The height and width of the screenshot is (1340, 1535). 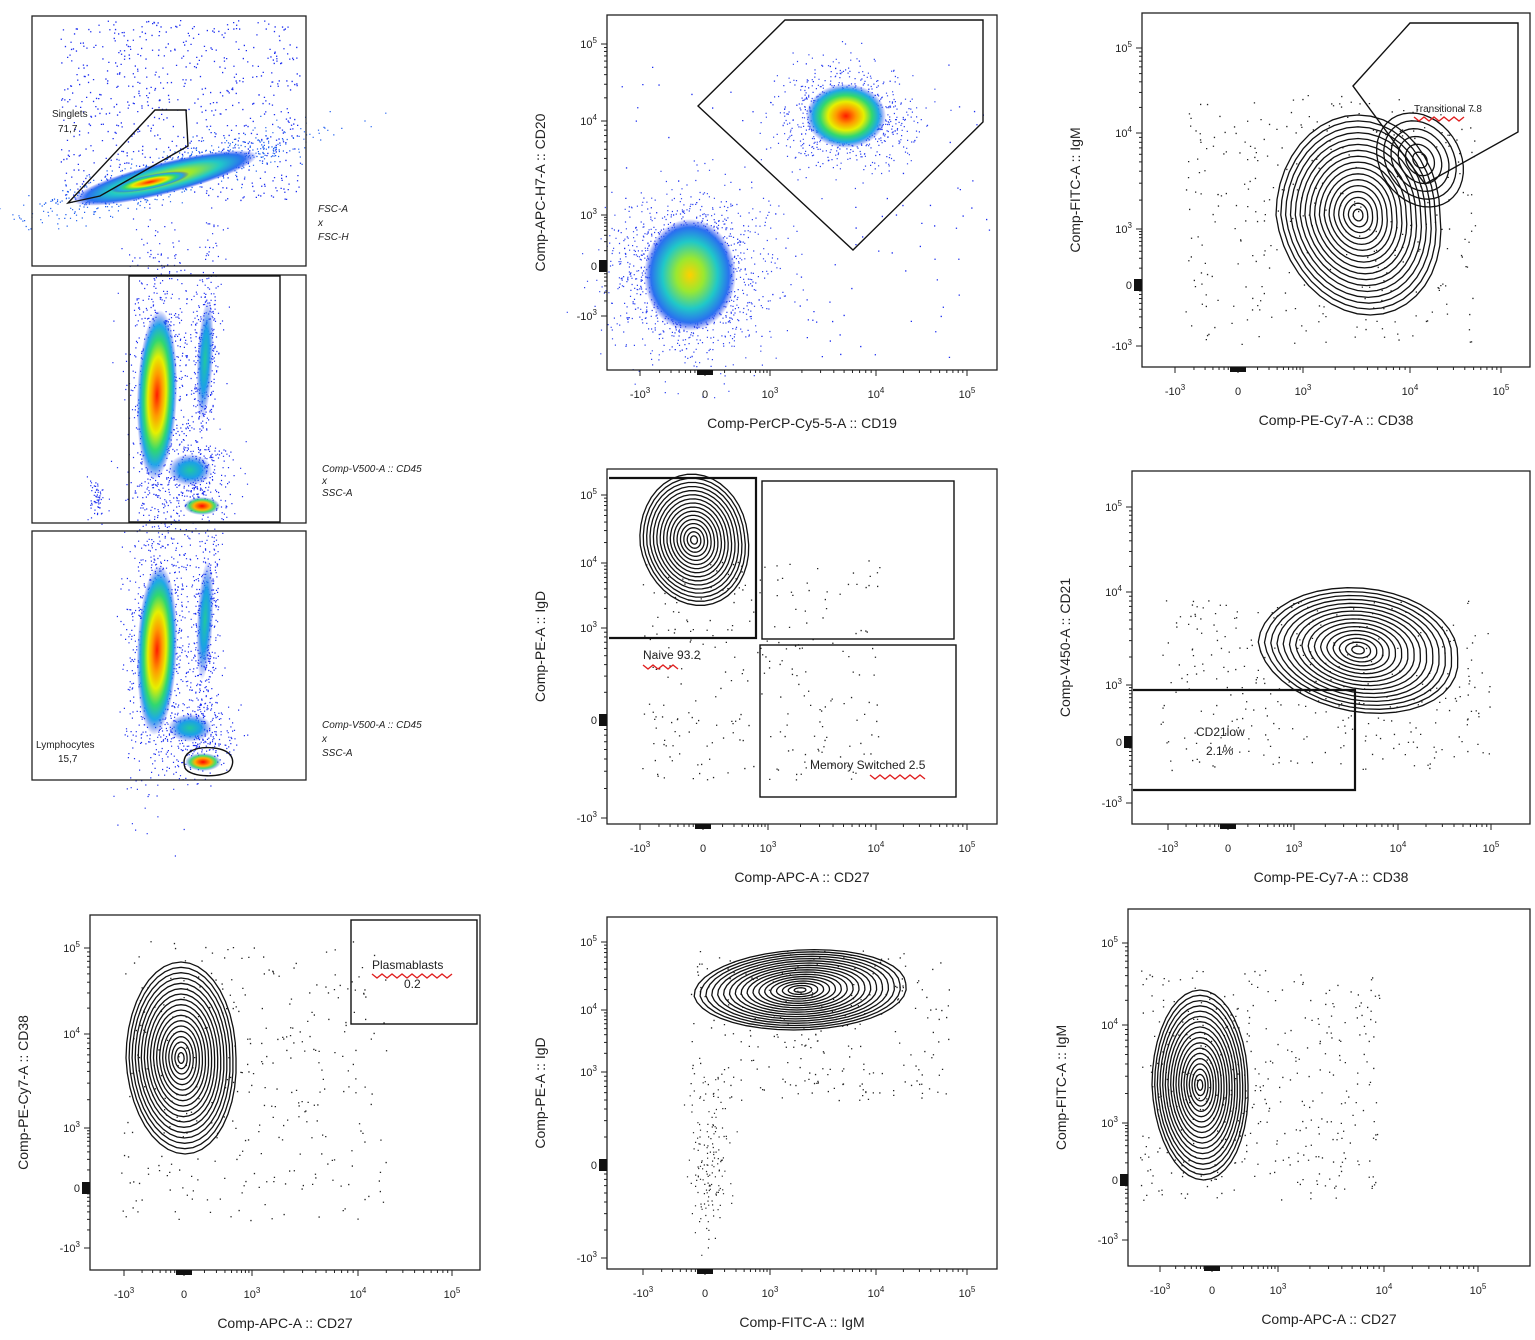 I want to click on debris-cloud, so click(x=98, y=500).